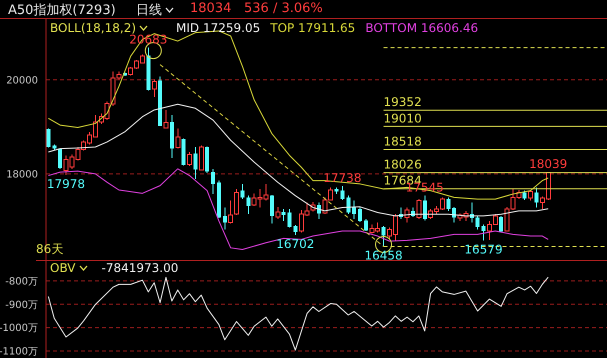 This screenshot has width=607, height=358. What do you see at coordinates (62, 10) in the screenshot?
I see `chart-title: A50指加权(7293)` at bounding box center [62, 10].